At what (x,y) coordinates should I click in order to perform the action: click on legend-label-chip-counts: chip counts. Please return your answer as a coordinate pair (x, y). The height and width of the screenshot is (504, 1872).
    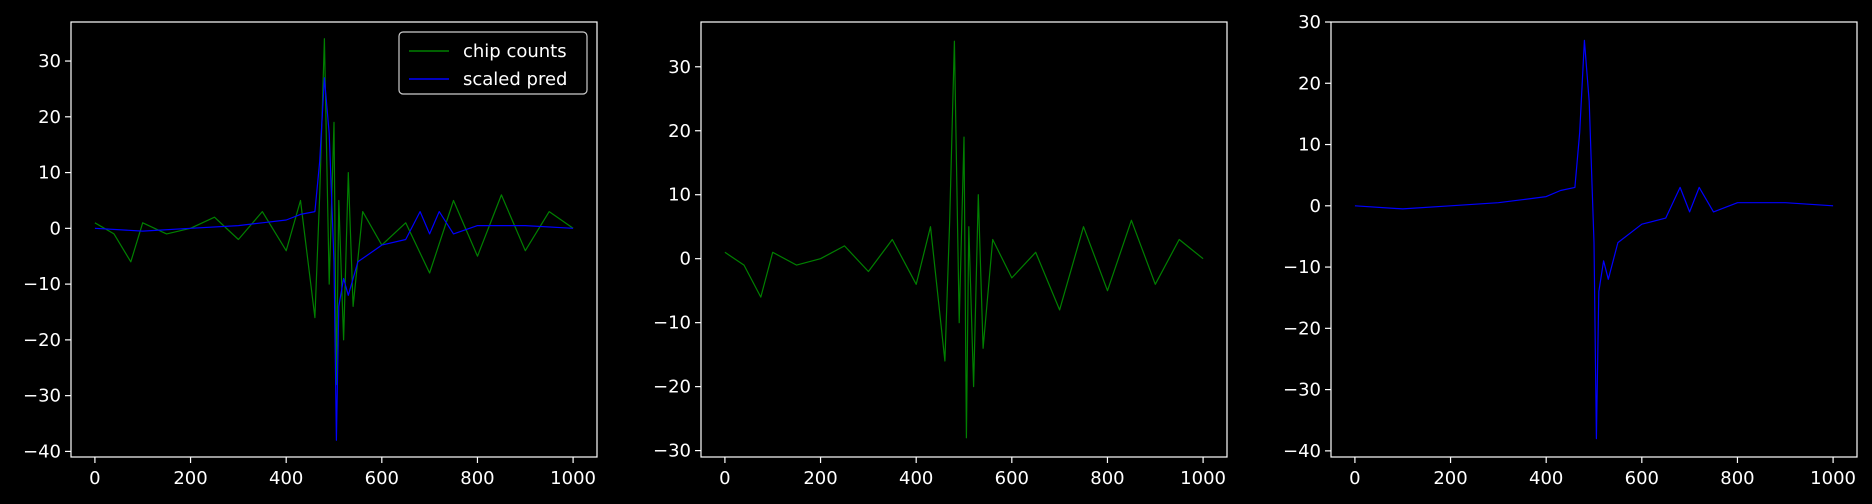
    Looking at the image, I should click on (515, 51).